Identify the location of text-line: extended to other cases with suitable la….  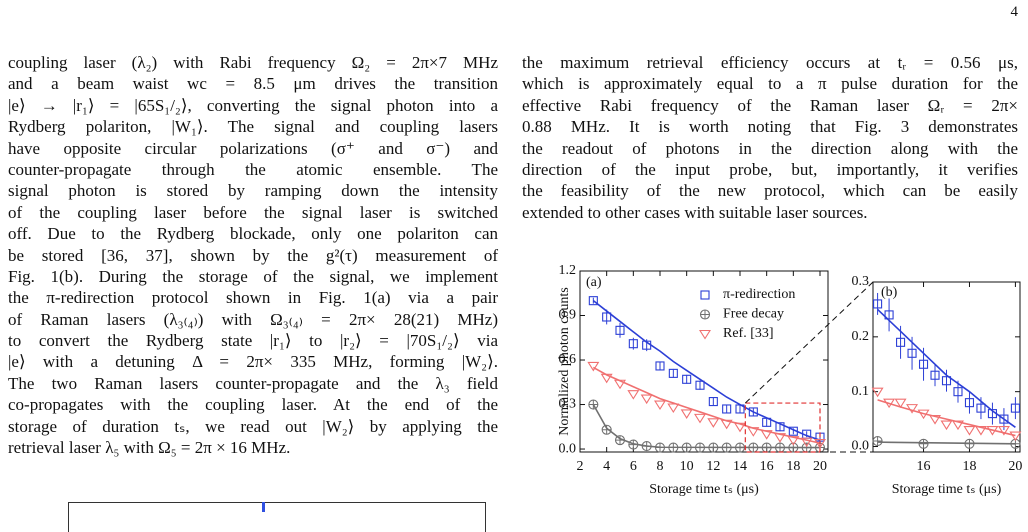
(695, 212).